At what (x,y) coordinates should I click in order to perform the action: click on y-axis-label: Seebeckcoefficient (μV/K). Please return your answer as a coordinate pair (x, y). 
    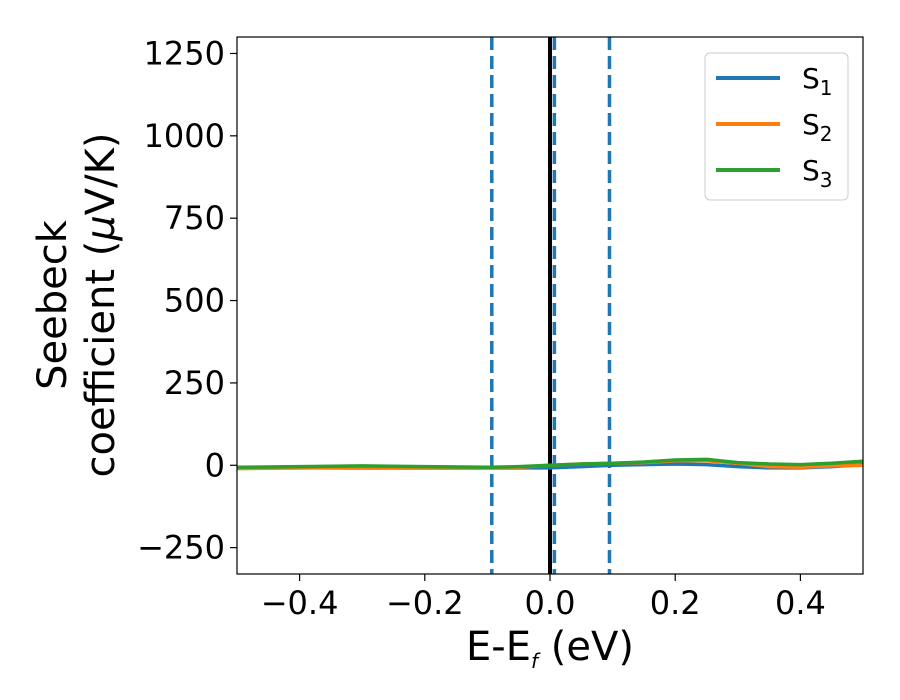
    Looking at the image, I should click on (77, 305).